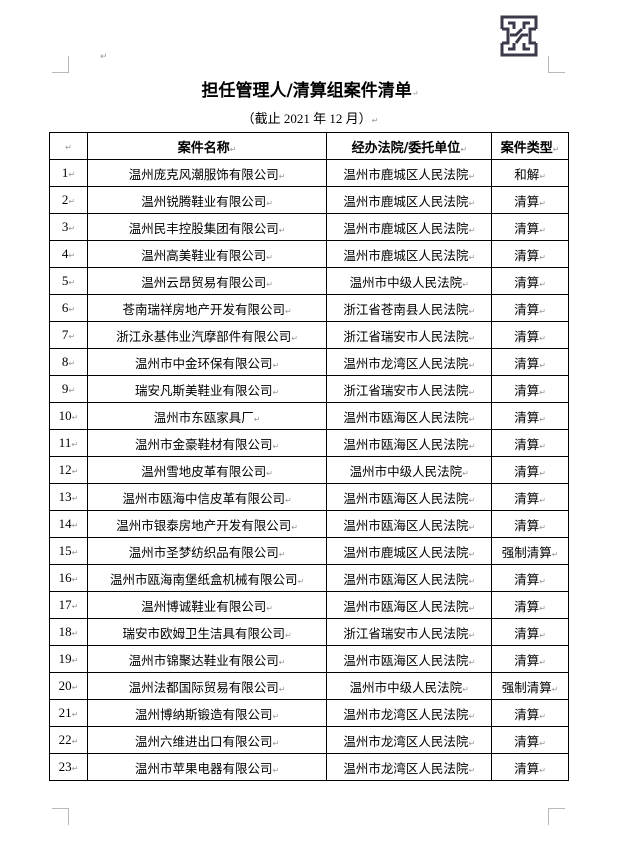 The width and height of the screenshot is (620, 862). What do you see at coordinates (65, 712) in the screenshot?
I see `row-index-text: 21` at bounding box center [65, 712].